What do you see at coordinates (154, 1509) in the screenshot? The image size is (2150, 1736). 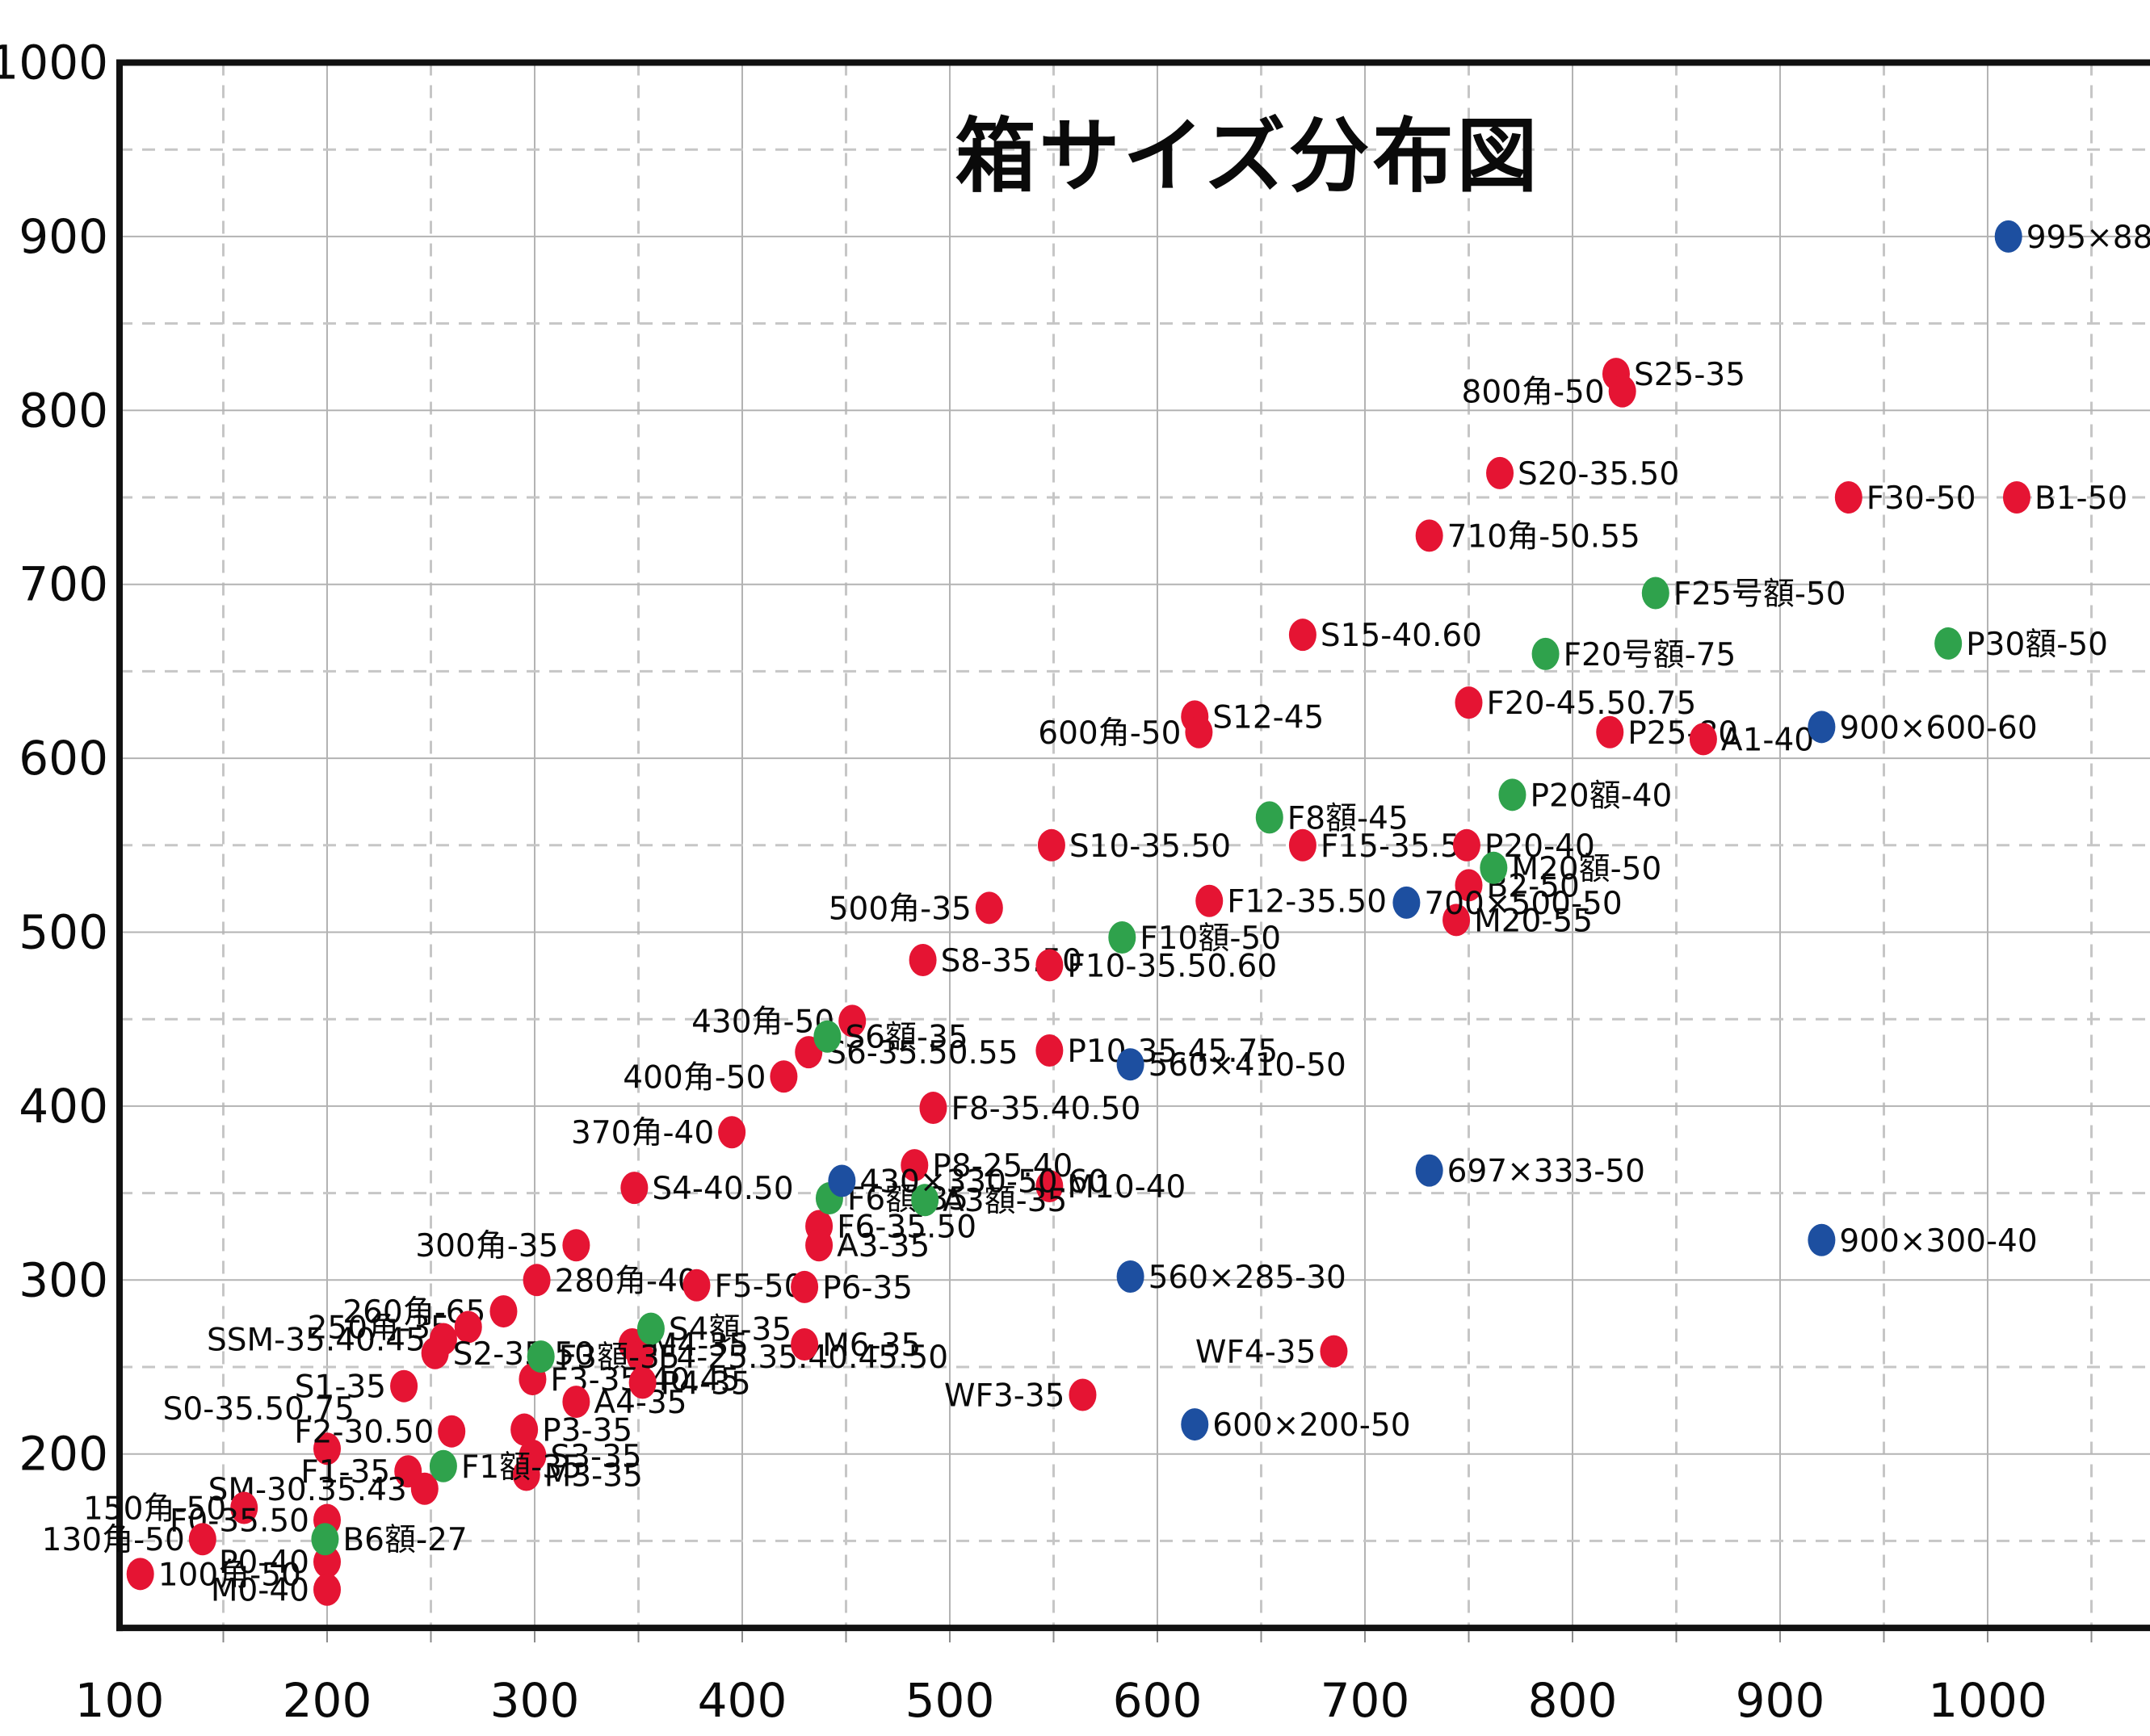 I see `data-point-label: 150角-50` at bounding box center [154, 1509].